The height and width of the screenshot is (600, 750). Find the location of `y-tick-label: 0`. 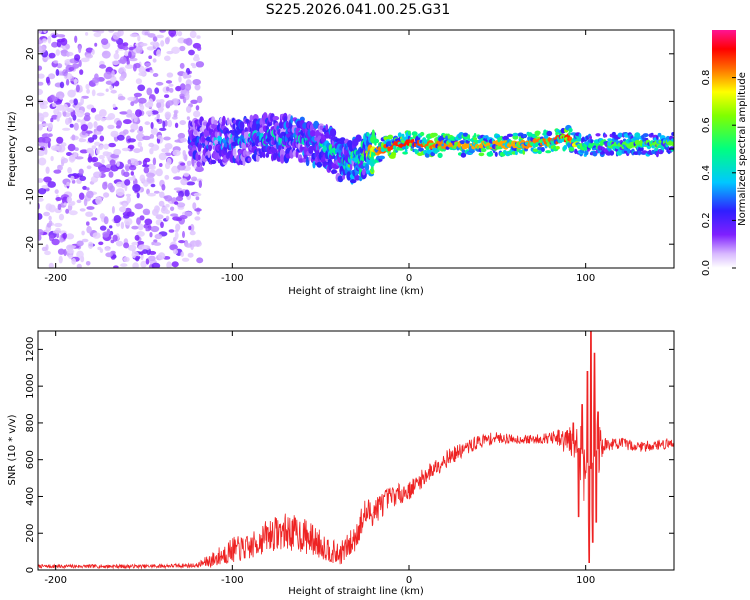

y-tick-label: 0 is located at coordinates (30, 570).